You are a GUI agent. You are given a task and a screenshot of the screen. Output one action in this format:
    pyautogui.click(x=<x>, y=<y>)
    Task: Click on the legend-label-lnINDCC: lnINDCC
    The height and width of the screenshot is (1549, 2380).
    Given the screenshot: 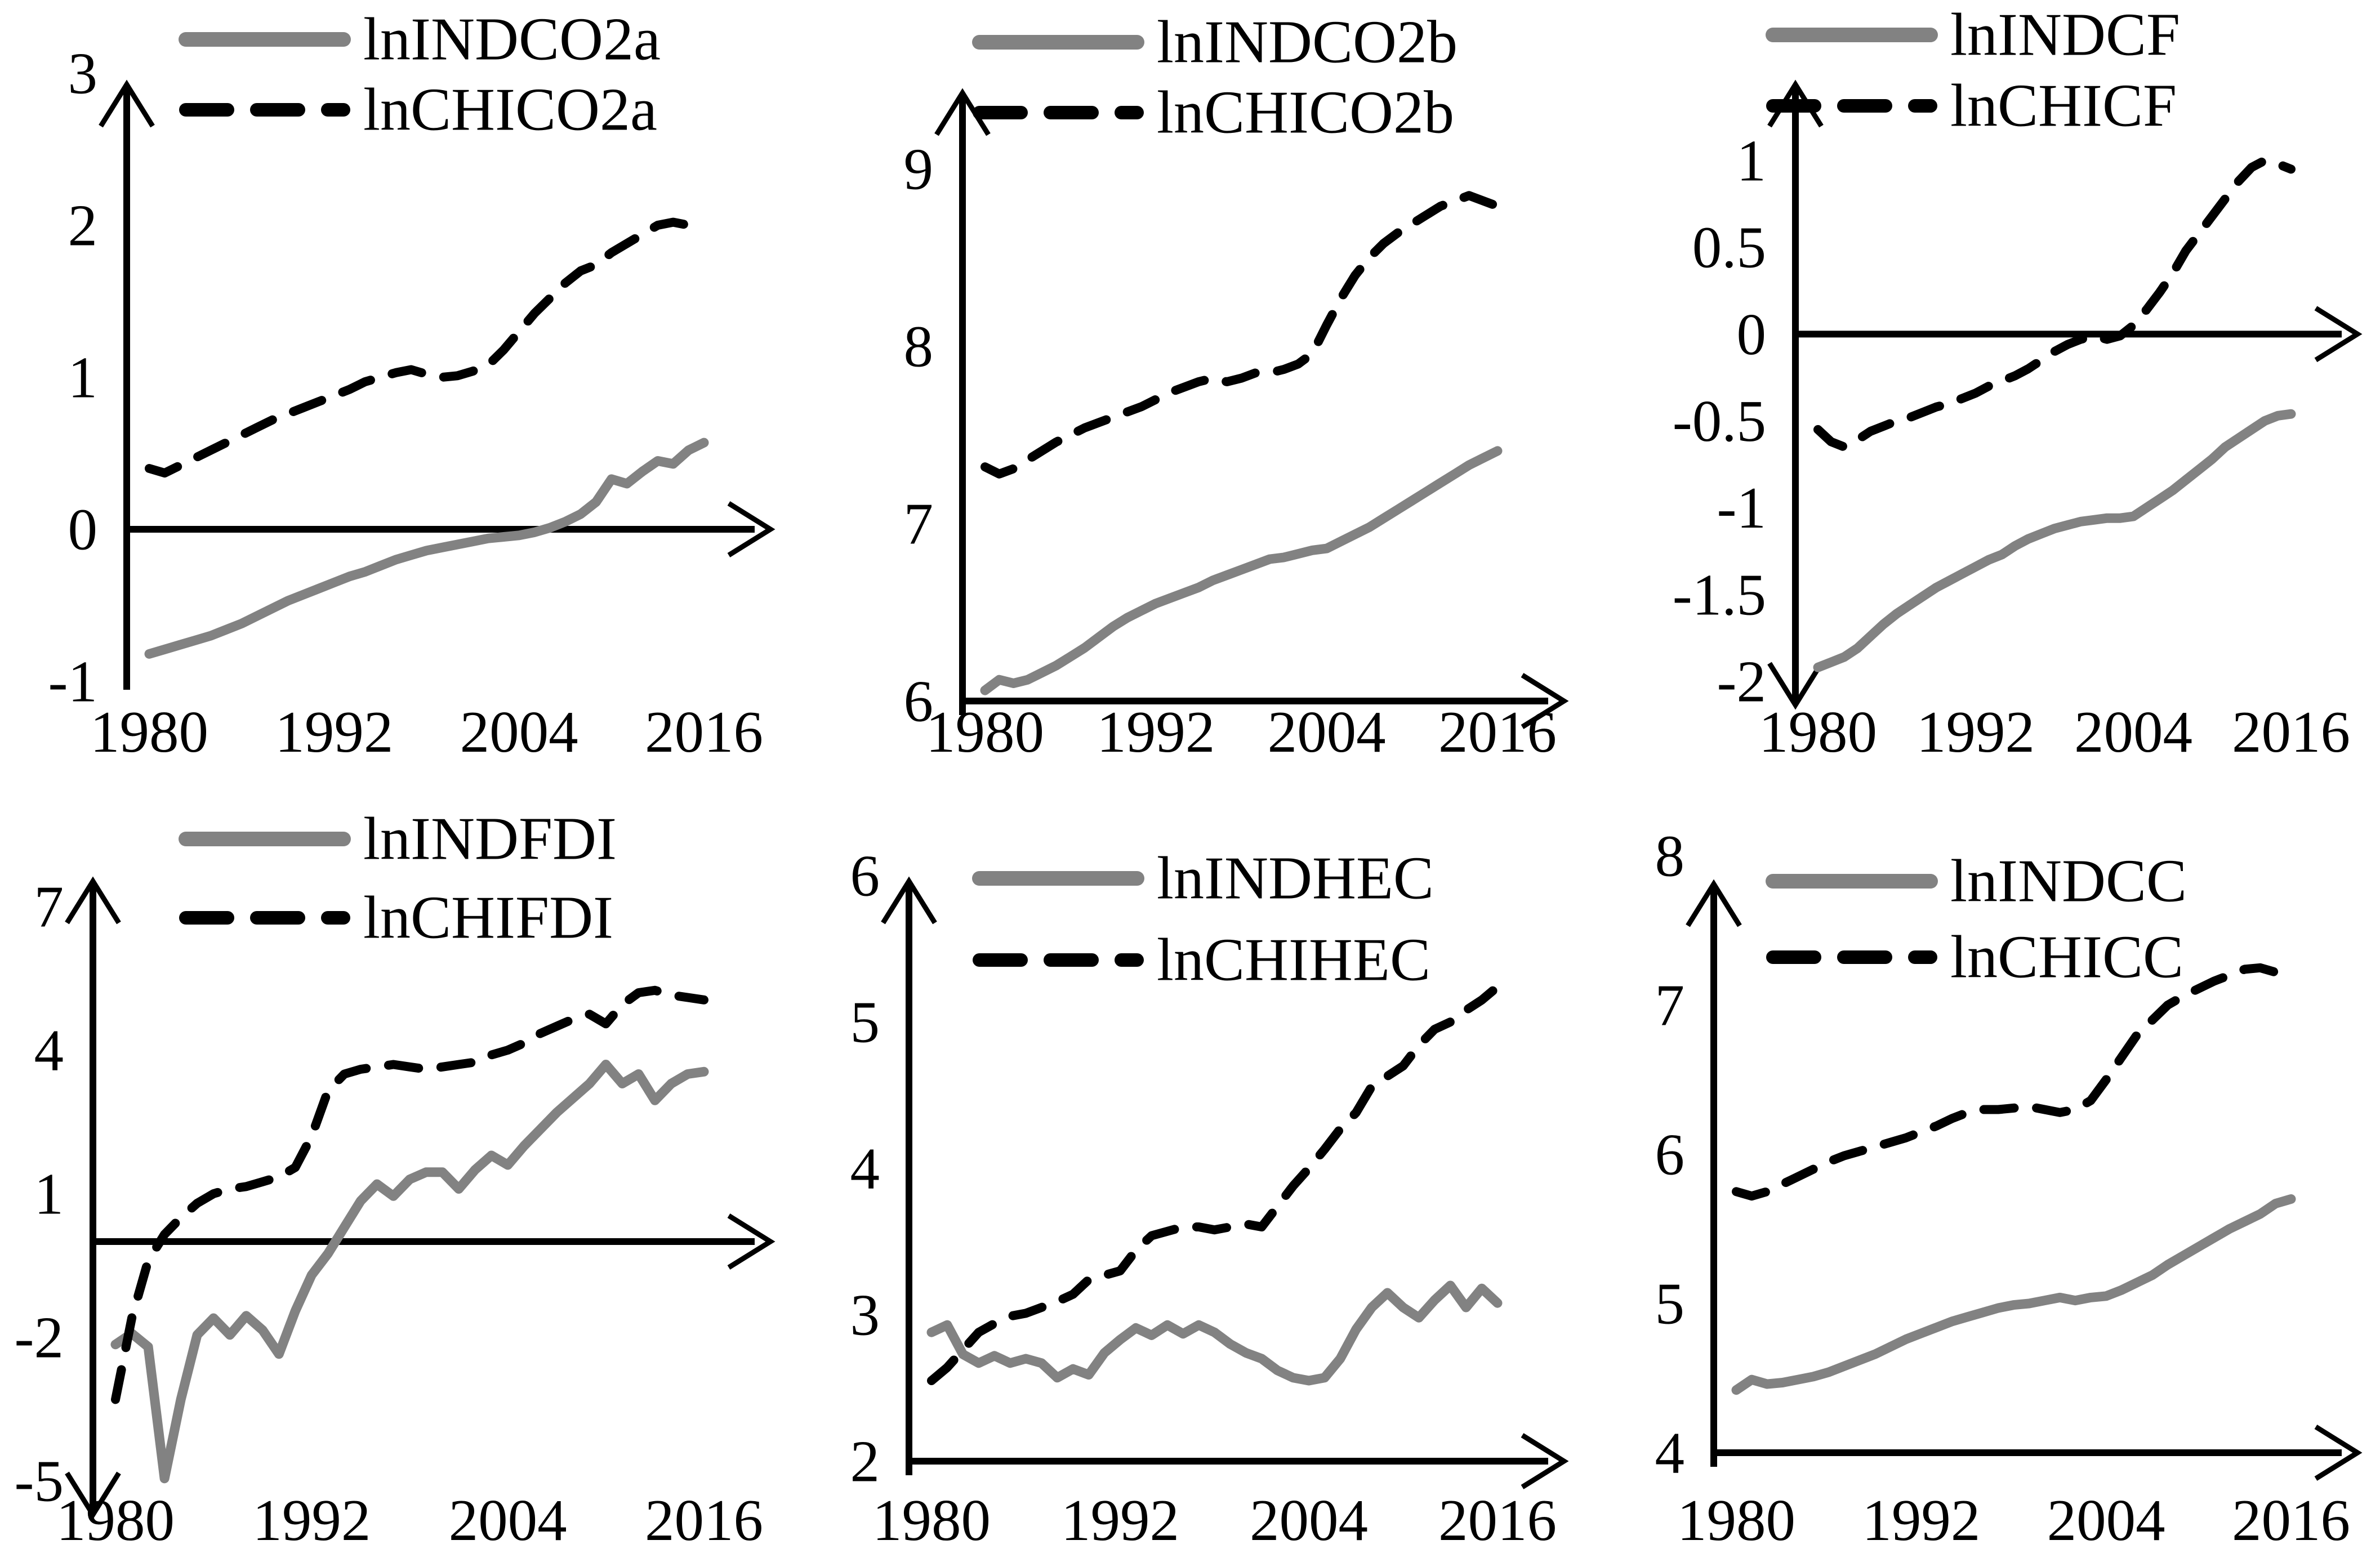 What is the action you would take?
    pyautogui.click(x=2068, y=881)
    